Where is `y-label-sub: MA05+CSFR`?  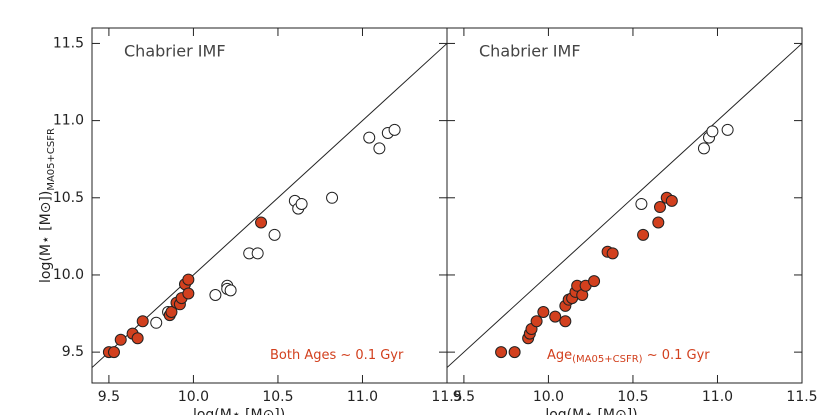 y-label-sub: MA05+CSFR is located at coordinates (51, 159).